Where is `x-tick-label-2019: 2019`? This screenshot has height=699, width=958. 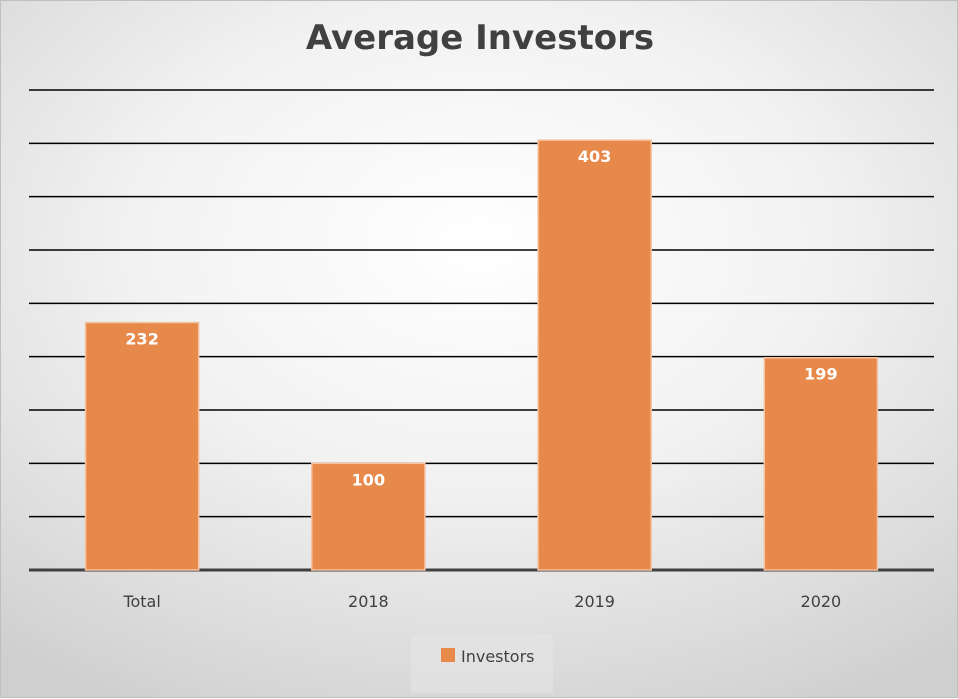 x-tick-label-2019: 2019 is located at coordinates (594, 601).